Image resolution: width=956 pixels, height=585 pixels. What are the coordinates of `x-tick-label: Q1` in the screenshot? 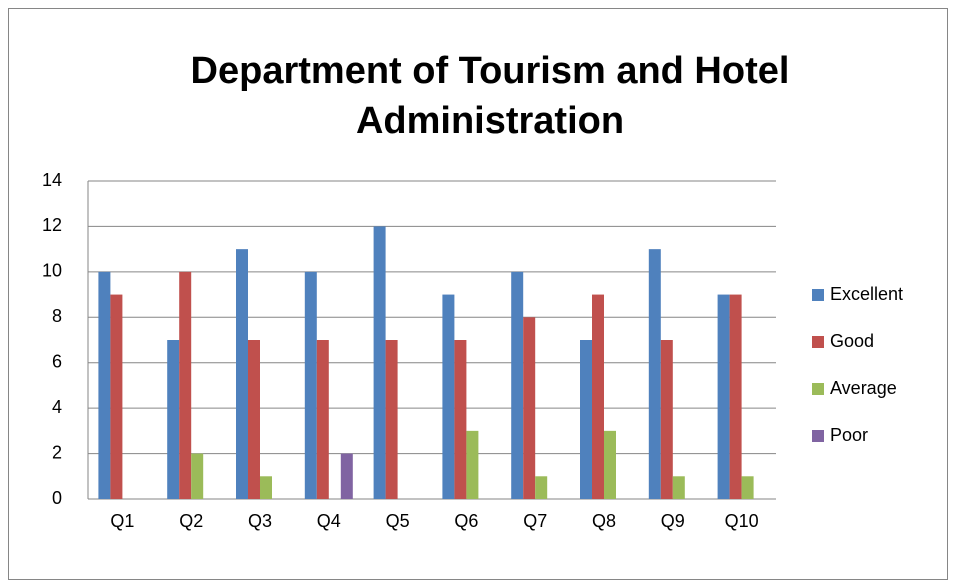 It's located at (122, 521).